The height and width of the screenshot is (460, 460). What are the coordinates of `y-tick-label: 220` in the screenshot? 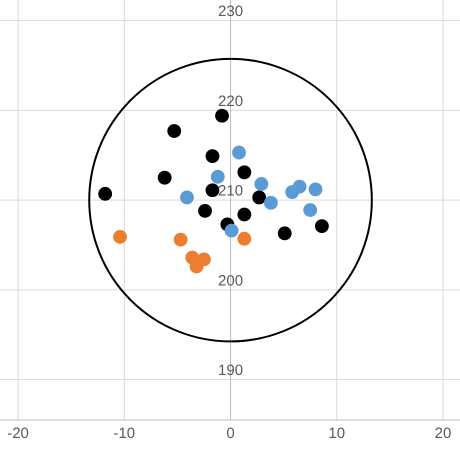 It's located at (231, 101).